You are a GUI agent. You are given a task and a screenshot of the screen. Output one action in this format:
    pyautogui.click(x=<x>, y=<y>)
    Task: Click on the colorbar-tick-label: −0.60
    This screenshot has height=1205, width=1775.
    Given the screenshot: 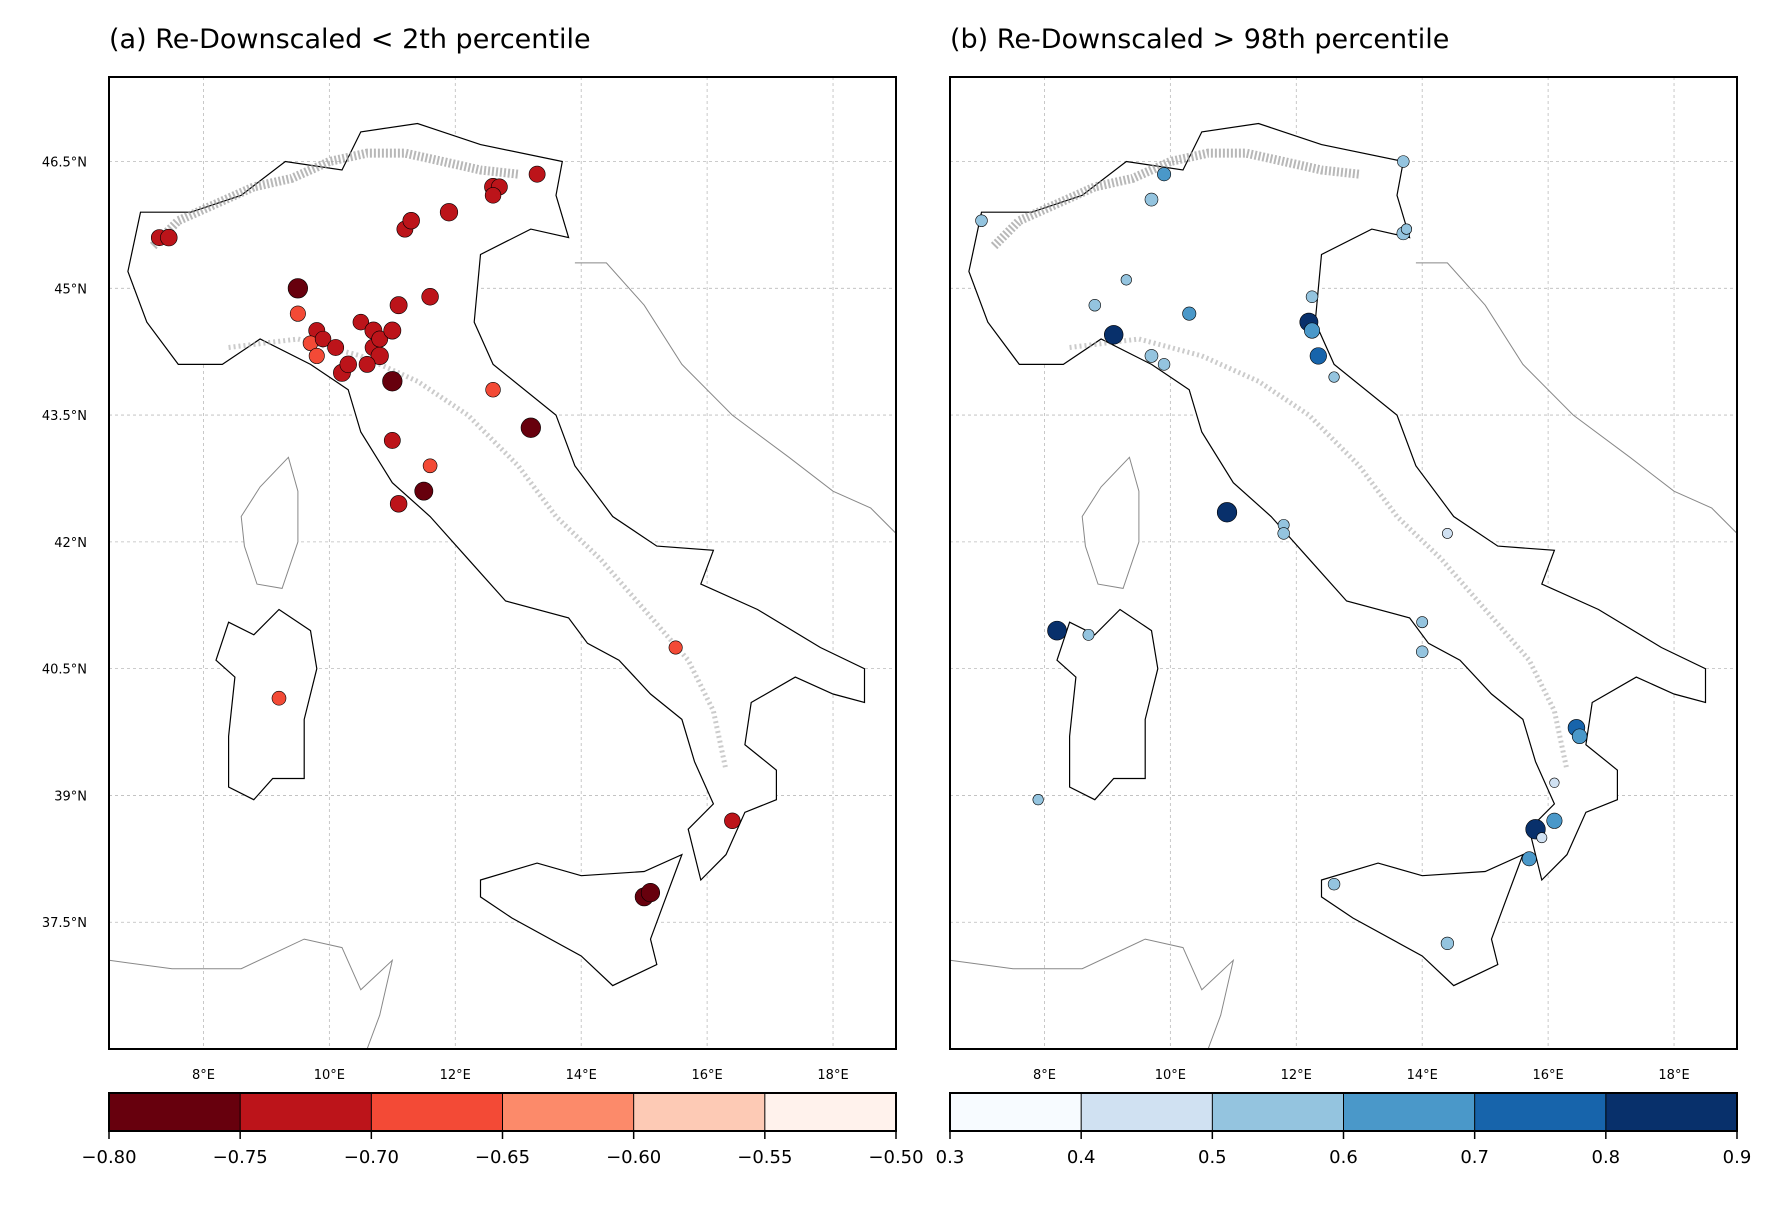 What is the action you would take?
    pyautogui.click(x=633, y=1157)
    